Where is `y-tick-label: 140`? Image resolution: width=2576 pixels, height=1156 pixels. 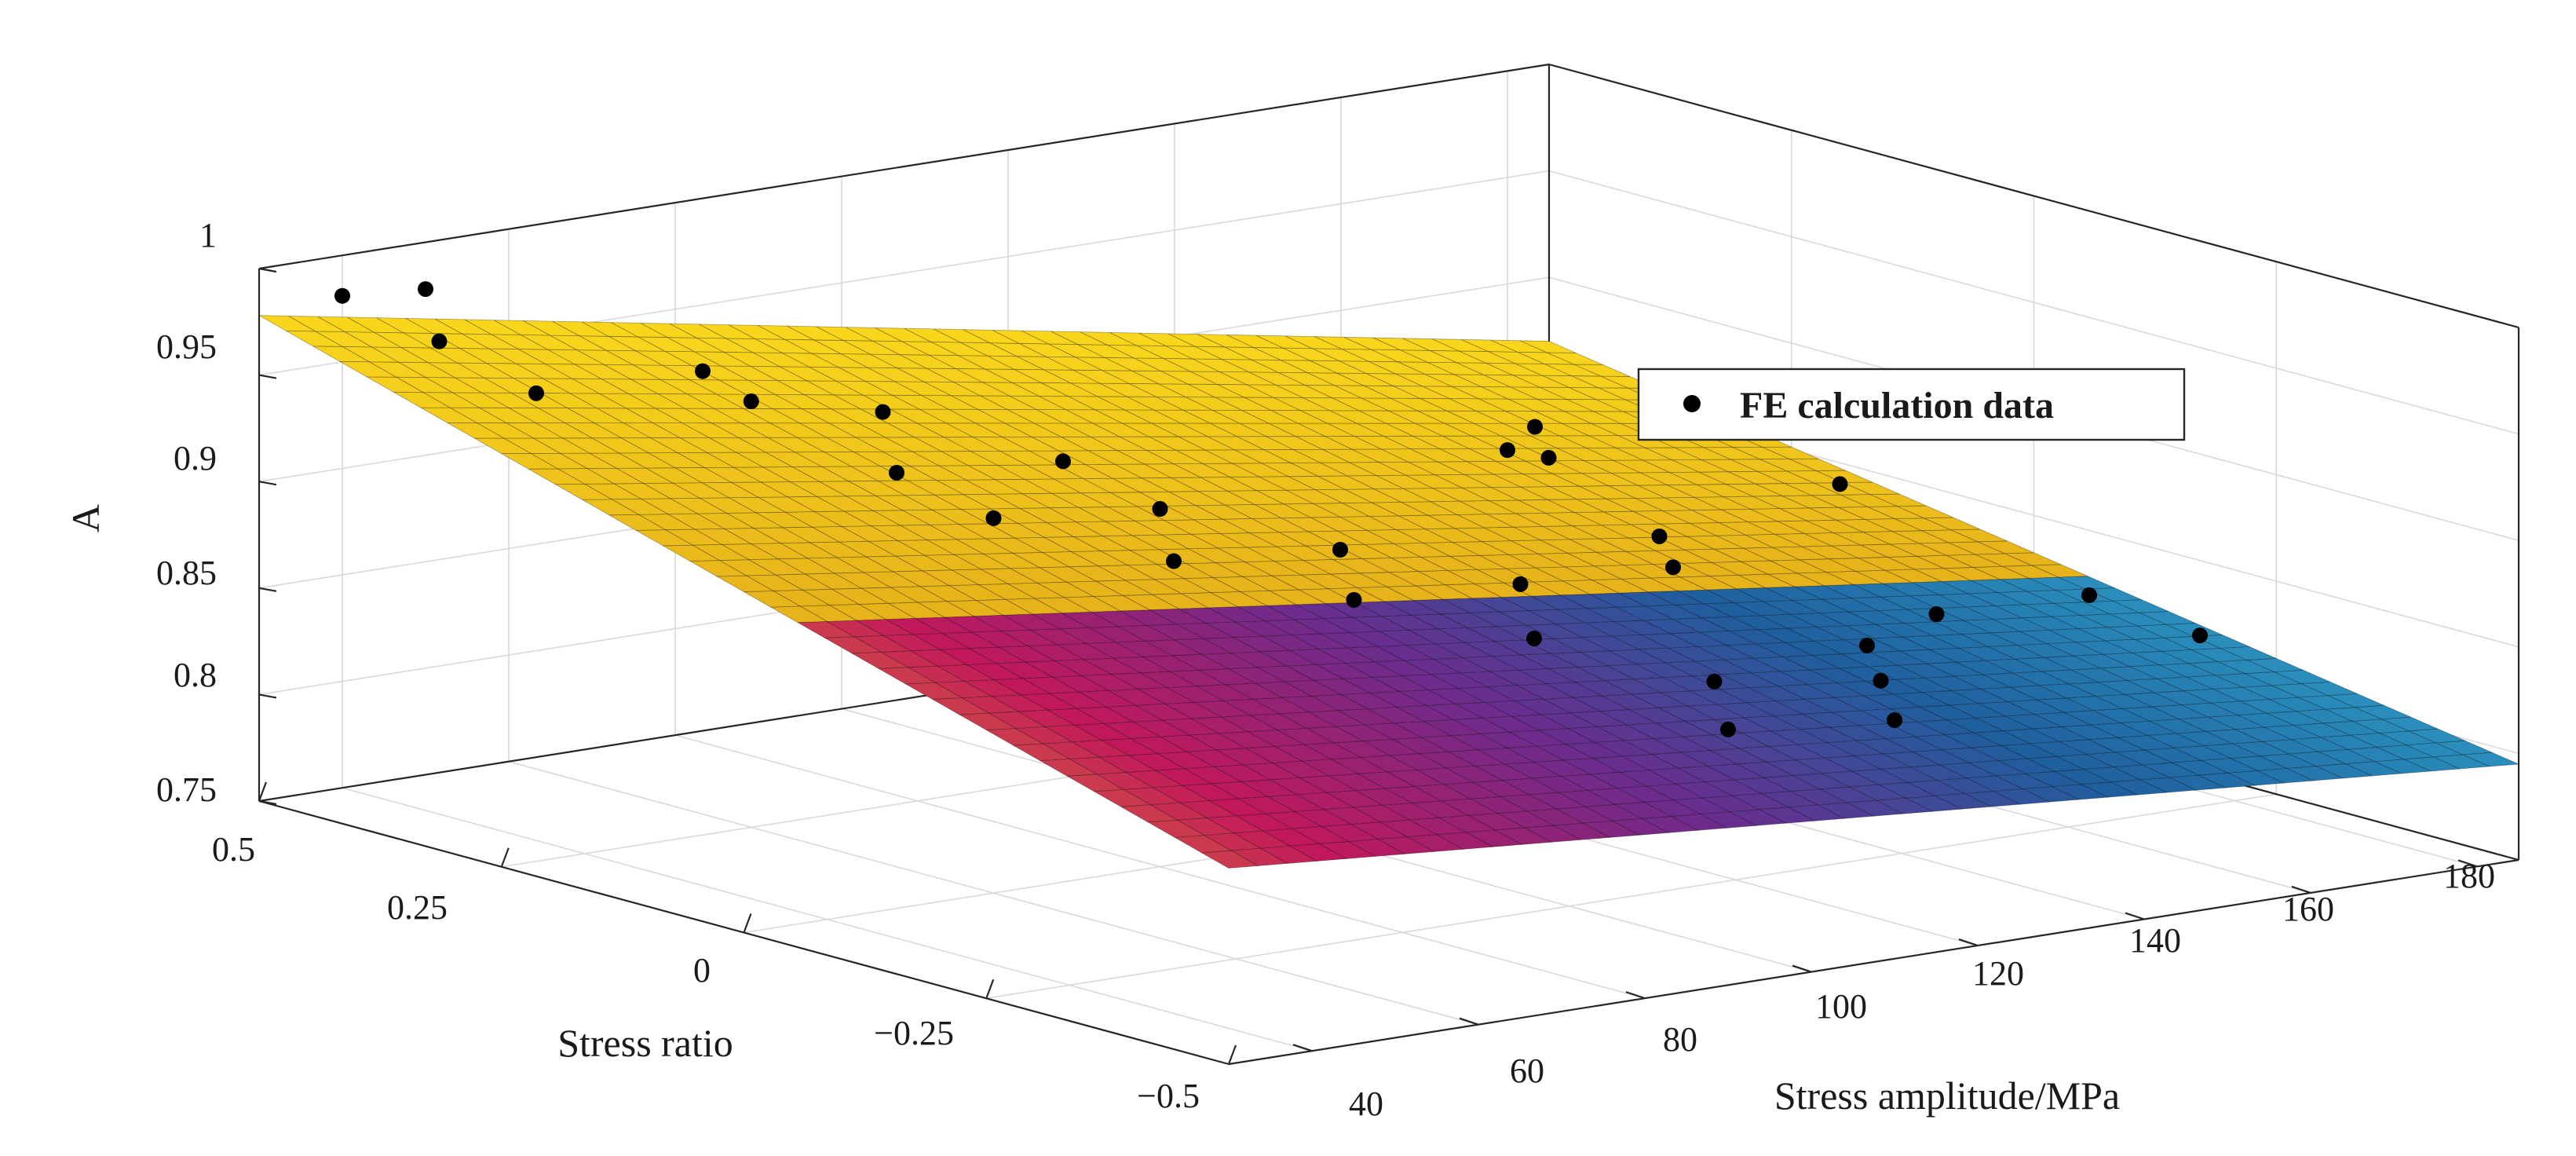
y-tick-label: 140 is located at coordinates (2155, 940).